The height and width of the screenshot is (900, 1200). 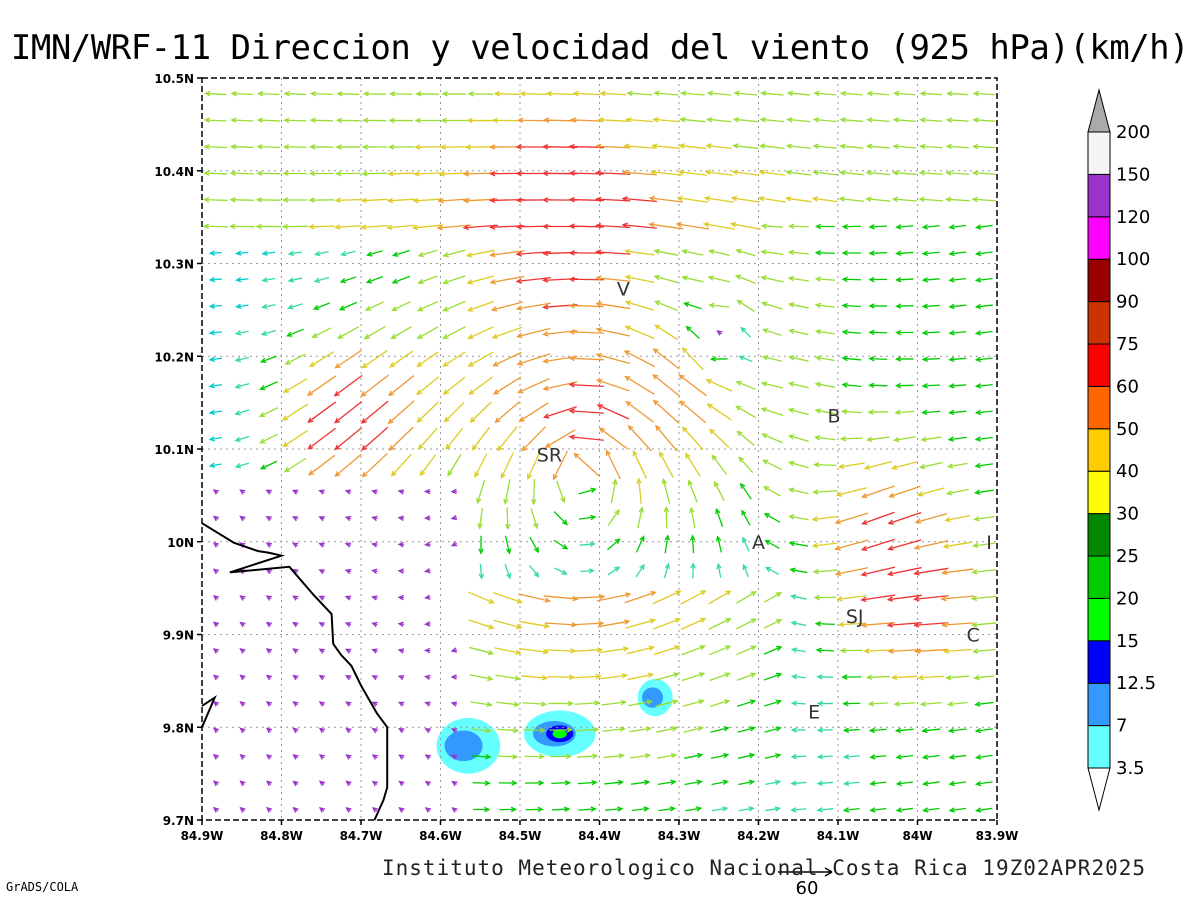 What do you see at coordinates (174, 172) in the screenshot?
I see `lat-tick-label: 10.4N` at bounding box center [174, 172].